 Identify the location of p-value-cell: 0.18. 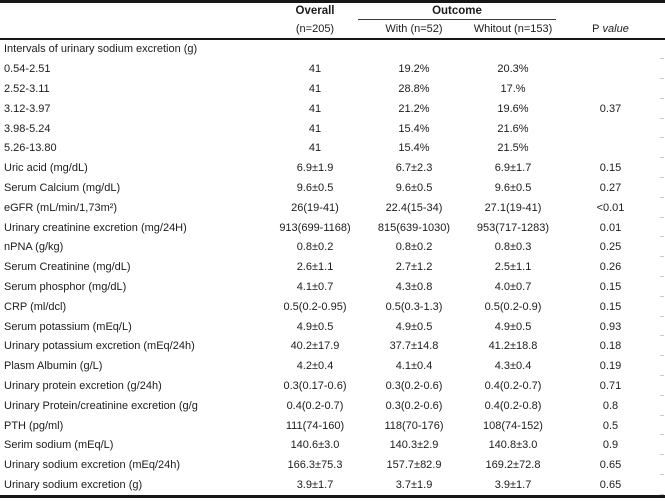
(610, 346).